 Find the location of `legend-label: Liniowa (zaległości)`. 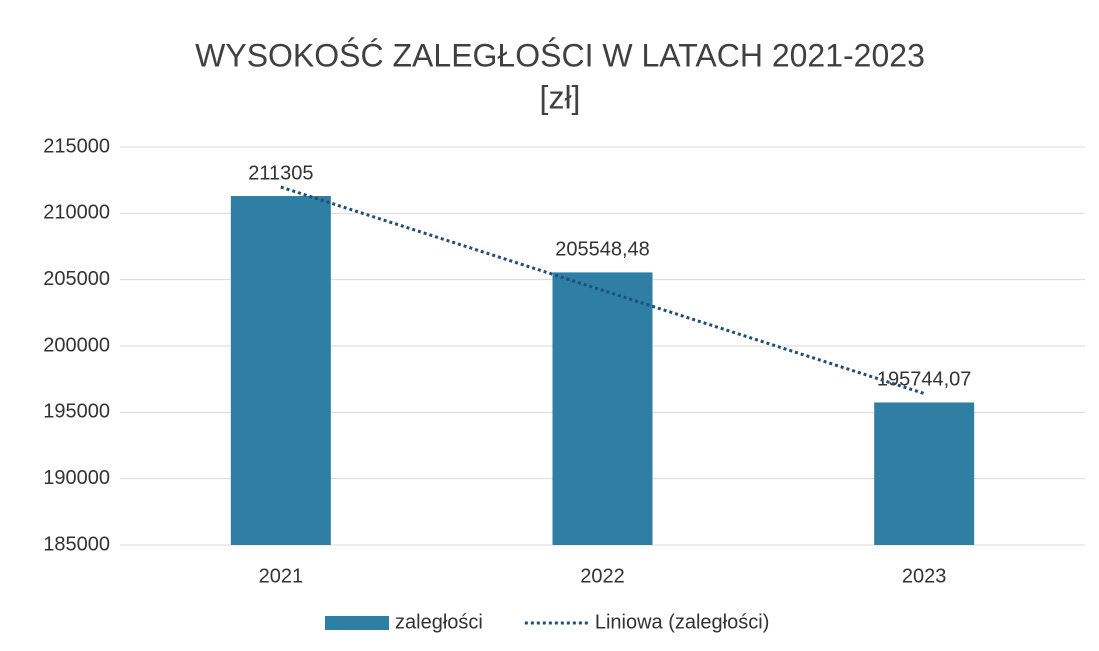

legend-label: Liniowa (zaległości) is located at coordinates (682, 622).